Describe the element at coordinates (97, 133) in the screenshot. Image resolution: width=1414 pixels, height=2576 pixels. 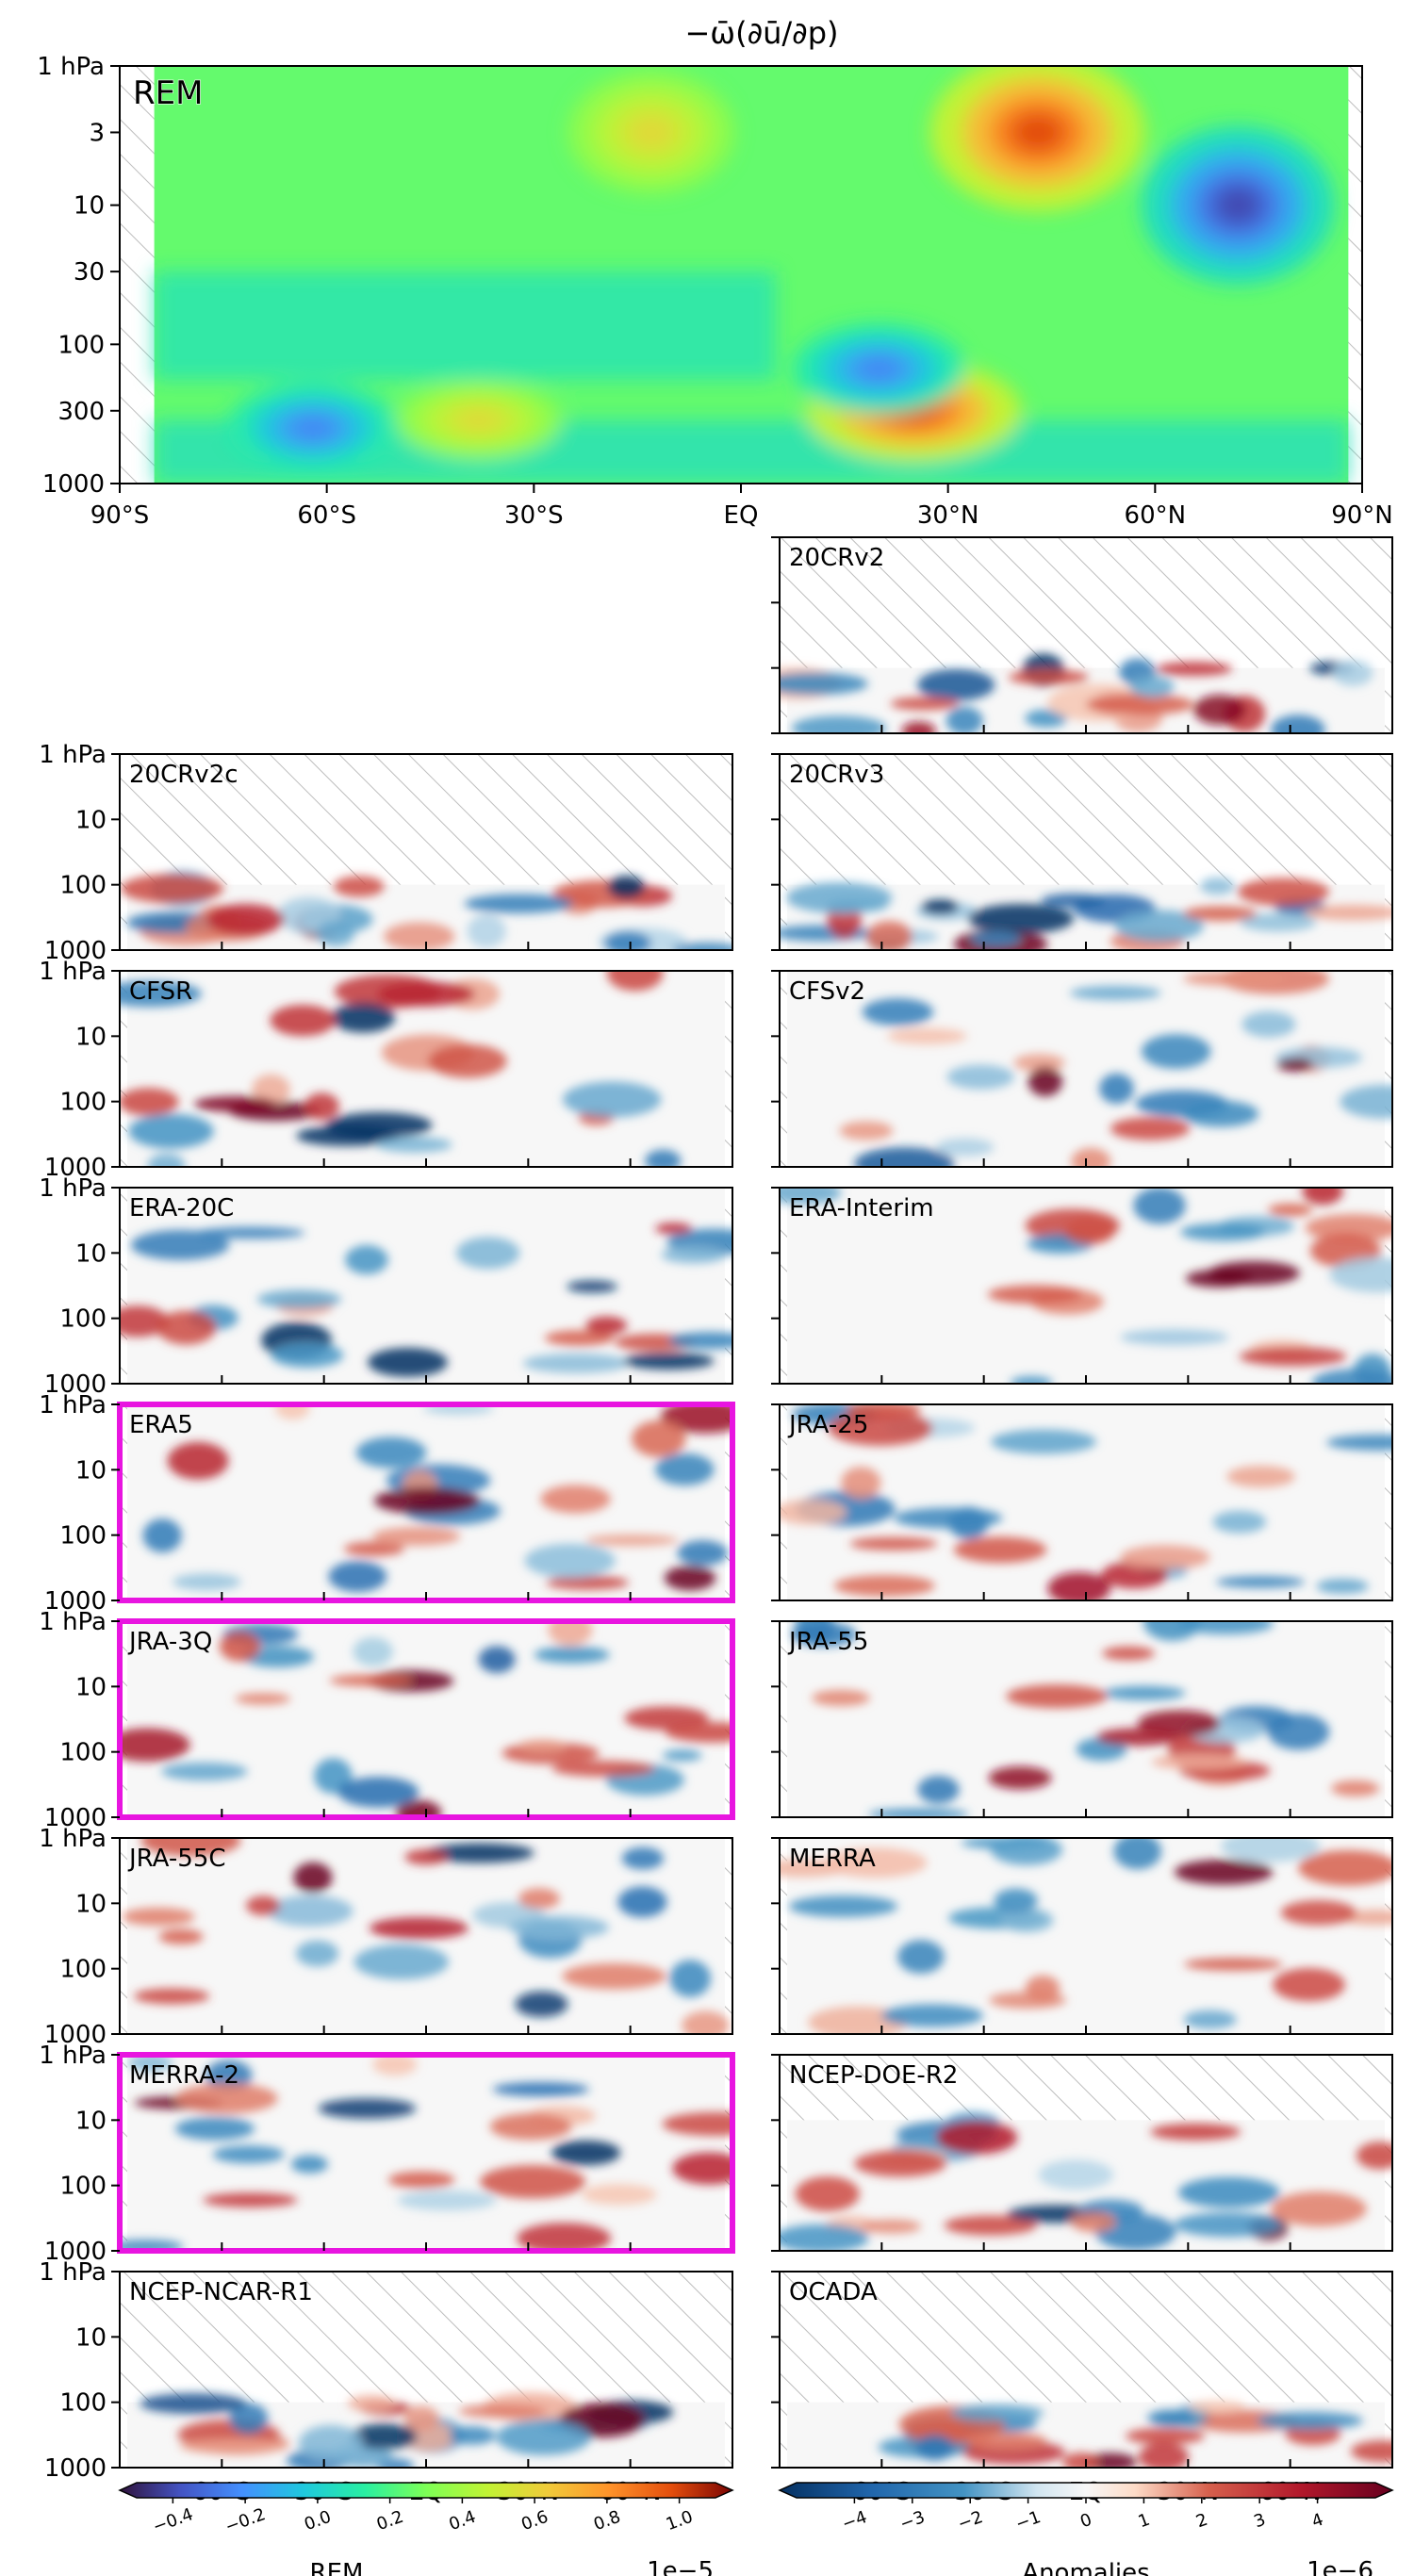
I see `main-ytick-label: 3` at that location.